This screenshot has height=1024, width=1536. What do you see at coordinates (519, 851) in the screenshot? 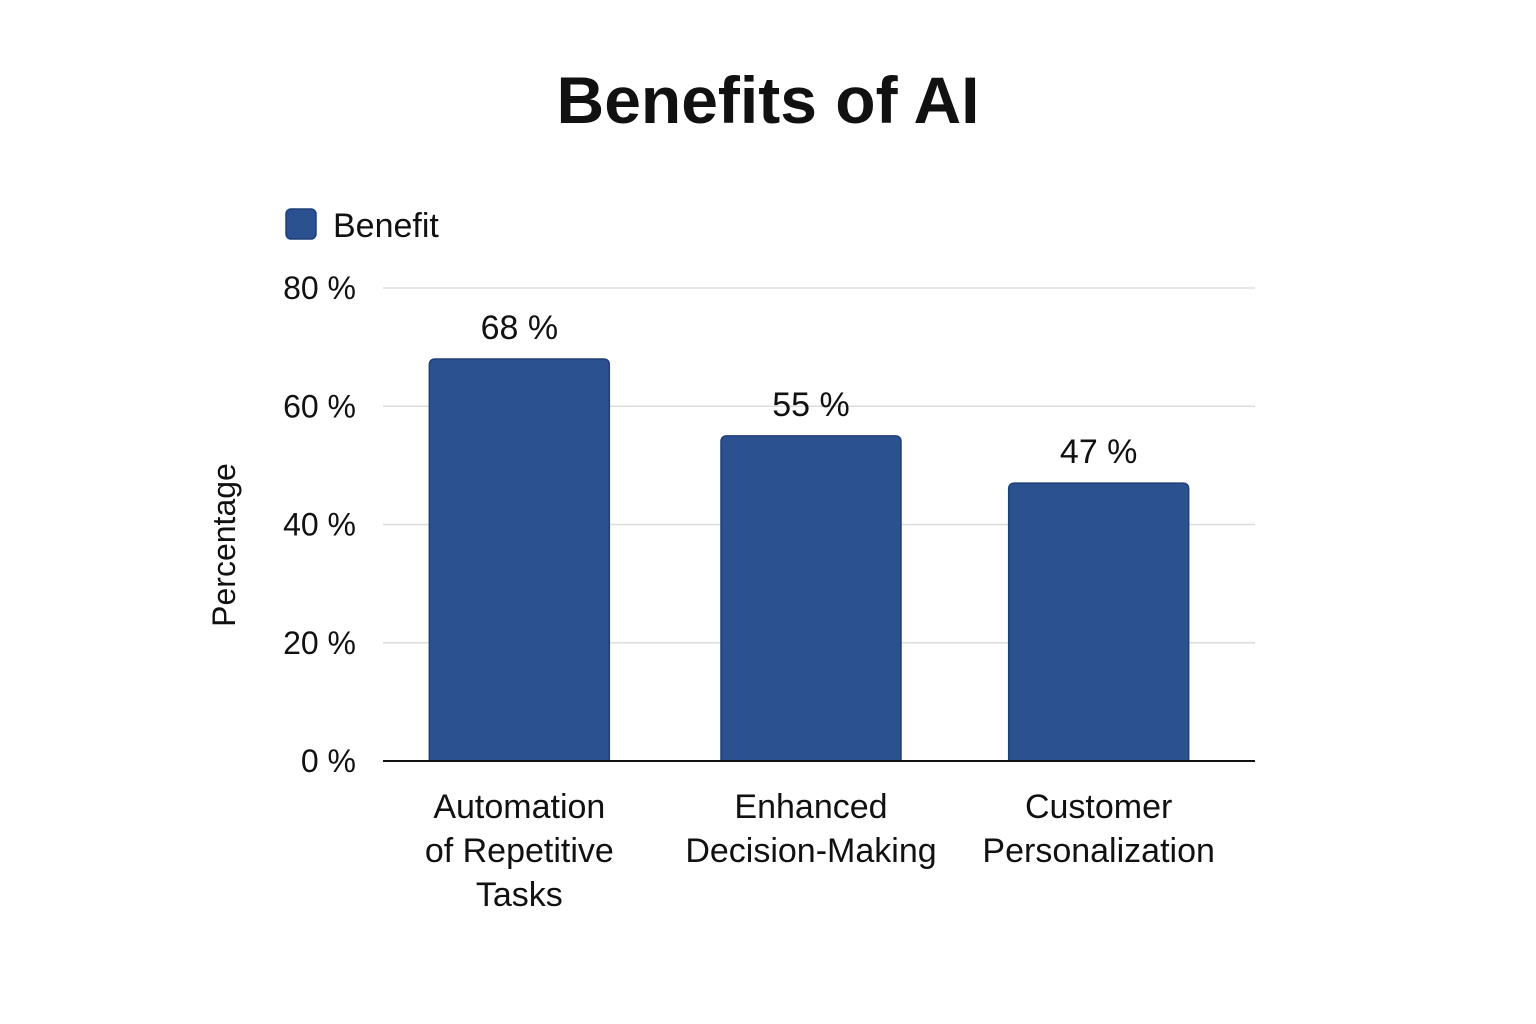
I see `x-tick-label: Automation of Repetitive Tasks` at bounding box center [519, 851].